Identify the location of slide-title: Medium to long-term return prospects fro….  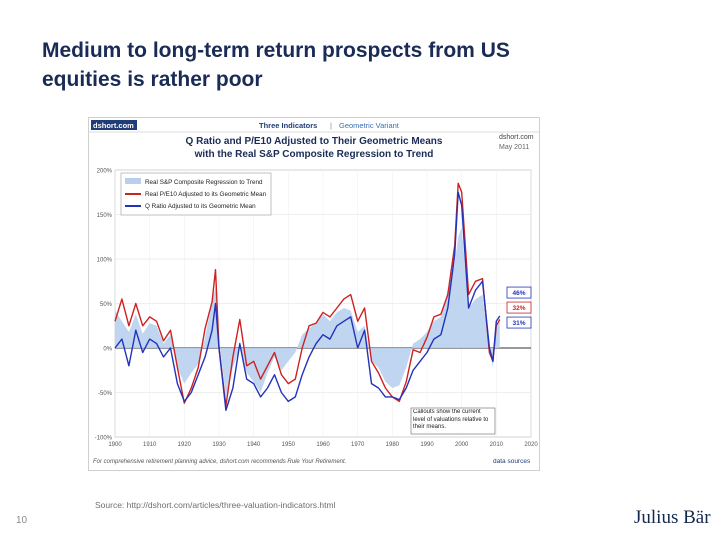
(342, 65).